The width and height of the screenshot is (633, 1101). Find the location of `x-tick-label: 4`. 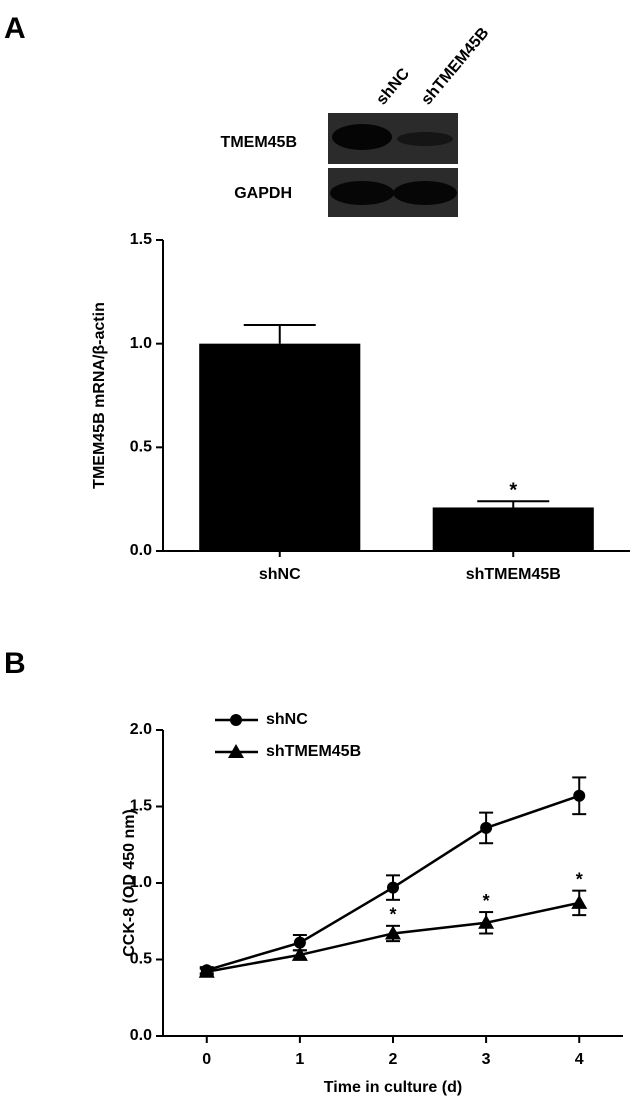

x-tick-label: 4 is located at coordinates (579, 1059).